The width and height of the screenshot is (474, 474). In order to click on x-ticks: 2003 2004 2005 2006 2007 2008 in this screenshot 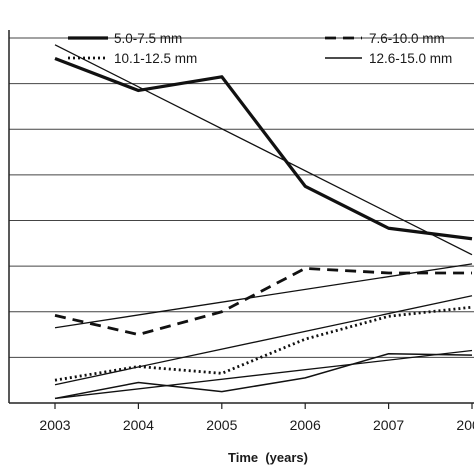, I will do `click(256, 418)`.